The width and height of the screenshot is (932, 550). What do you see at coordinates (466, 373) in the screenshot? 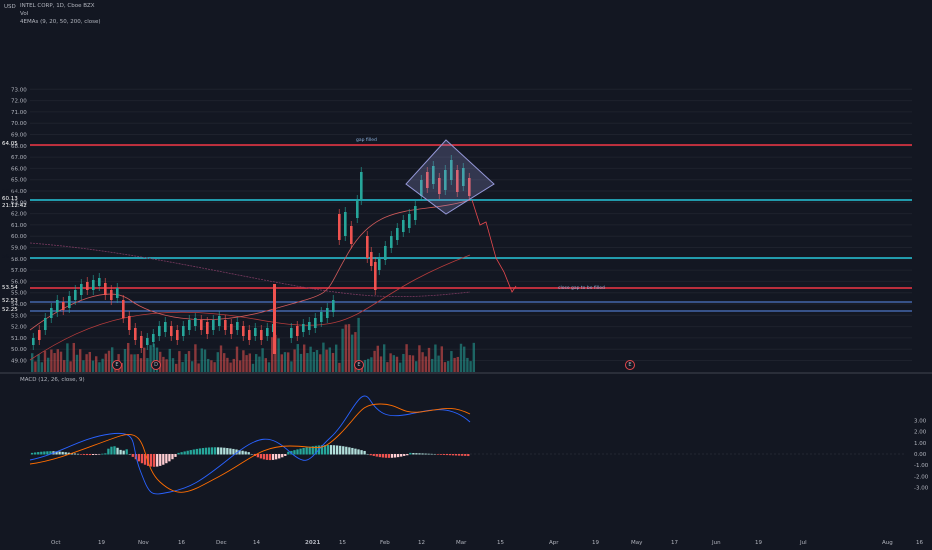
I see `pane-separator` at bounding box center [466, 373].